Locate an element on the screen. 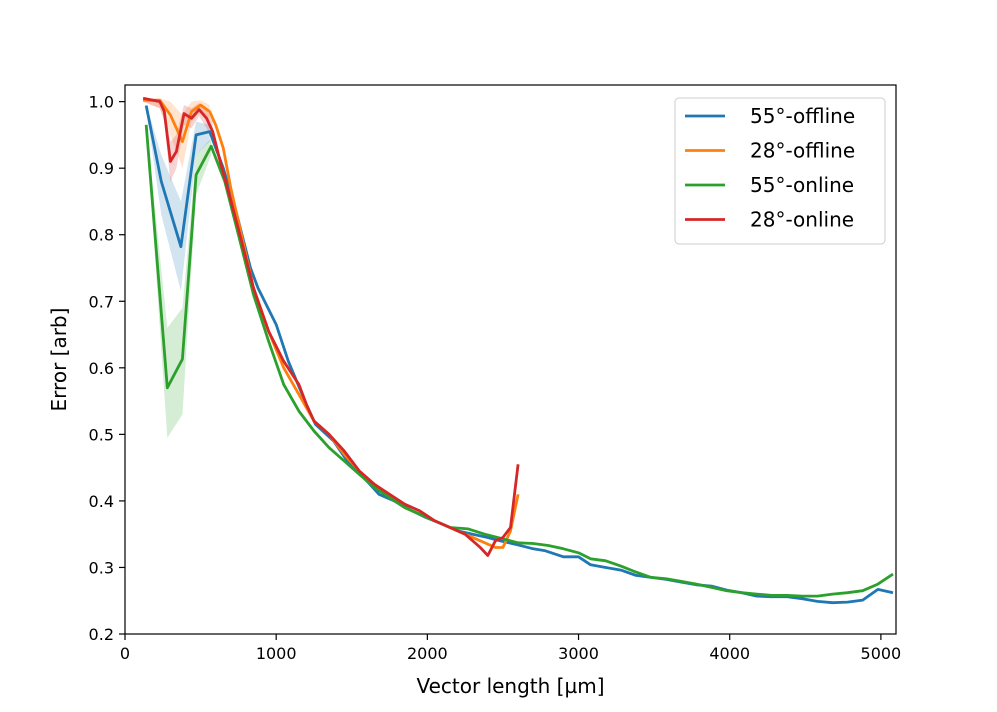 This screenshot has width=997, height=712. legend-label-3: 28°-online is located at coordinates (802, 220).